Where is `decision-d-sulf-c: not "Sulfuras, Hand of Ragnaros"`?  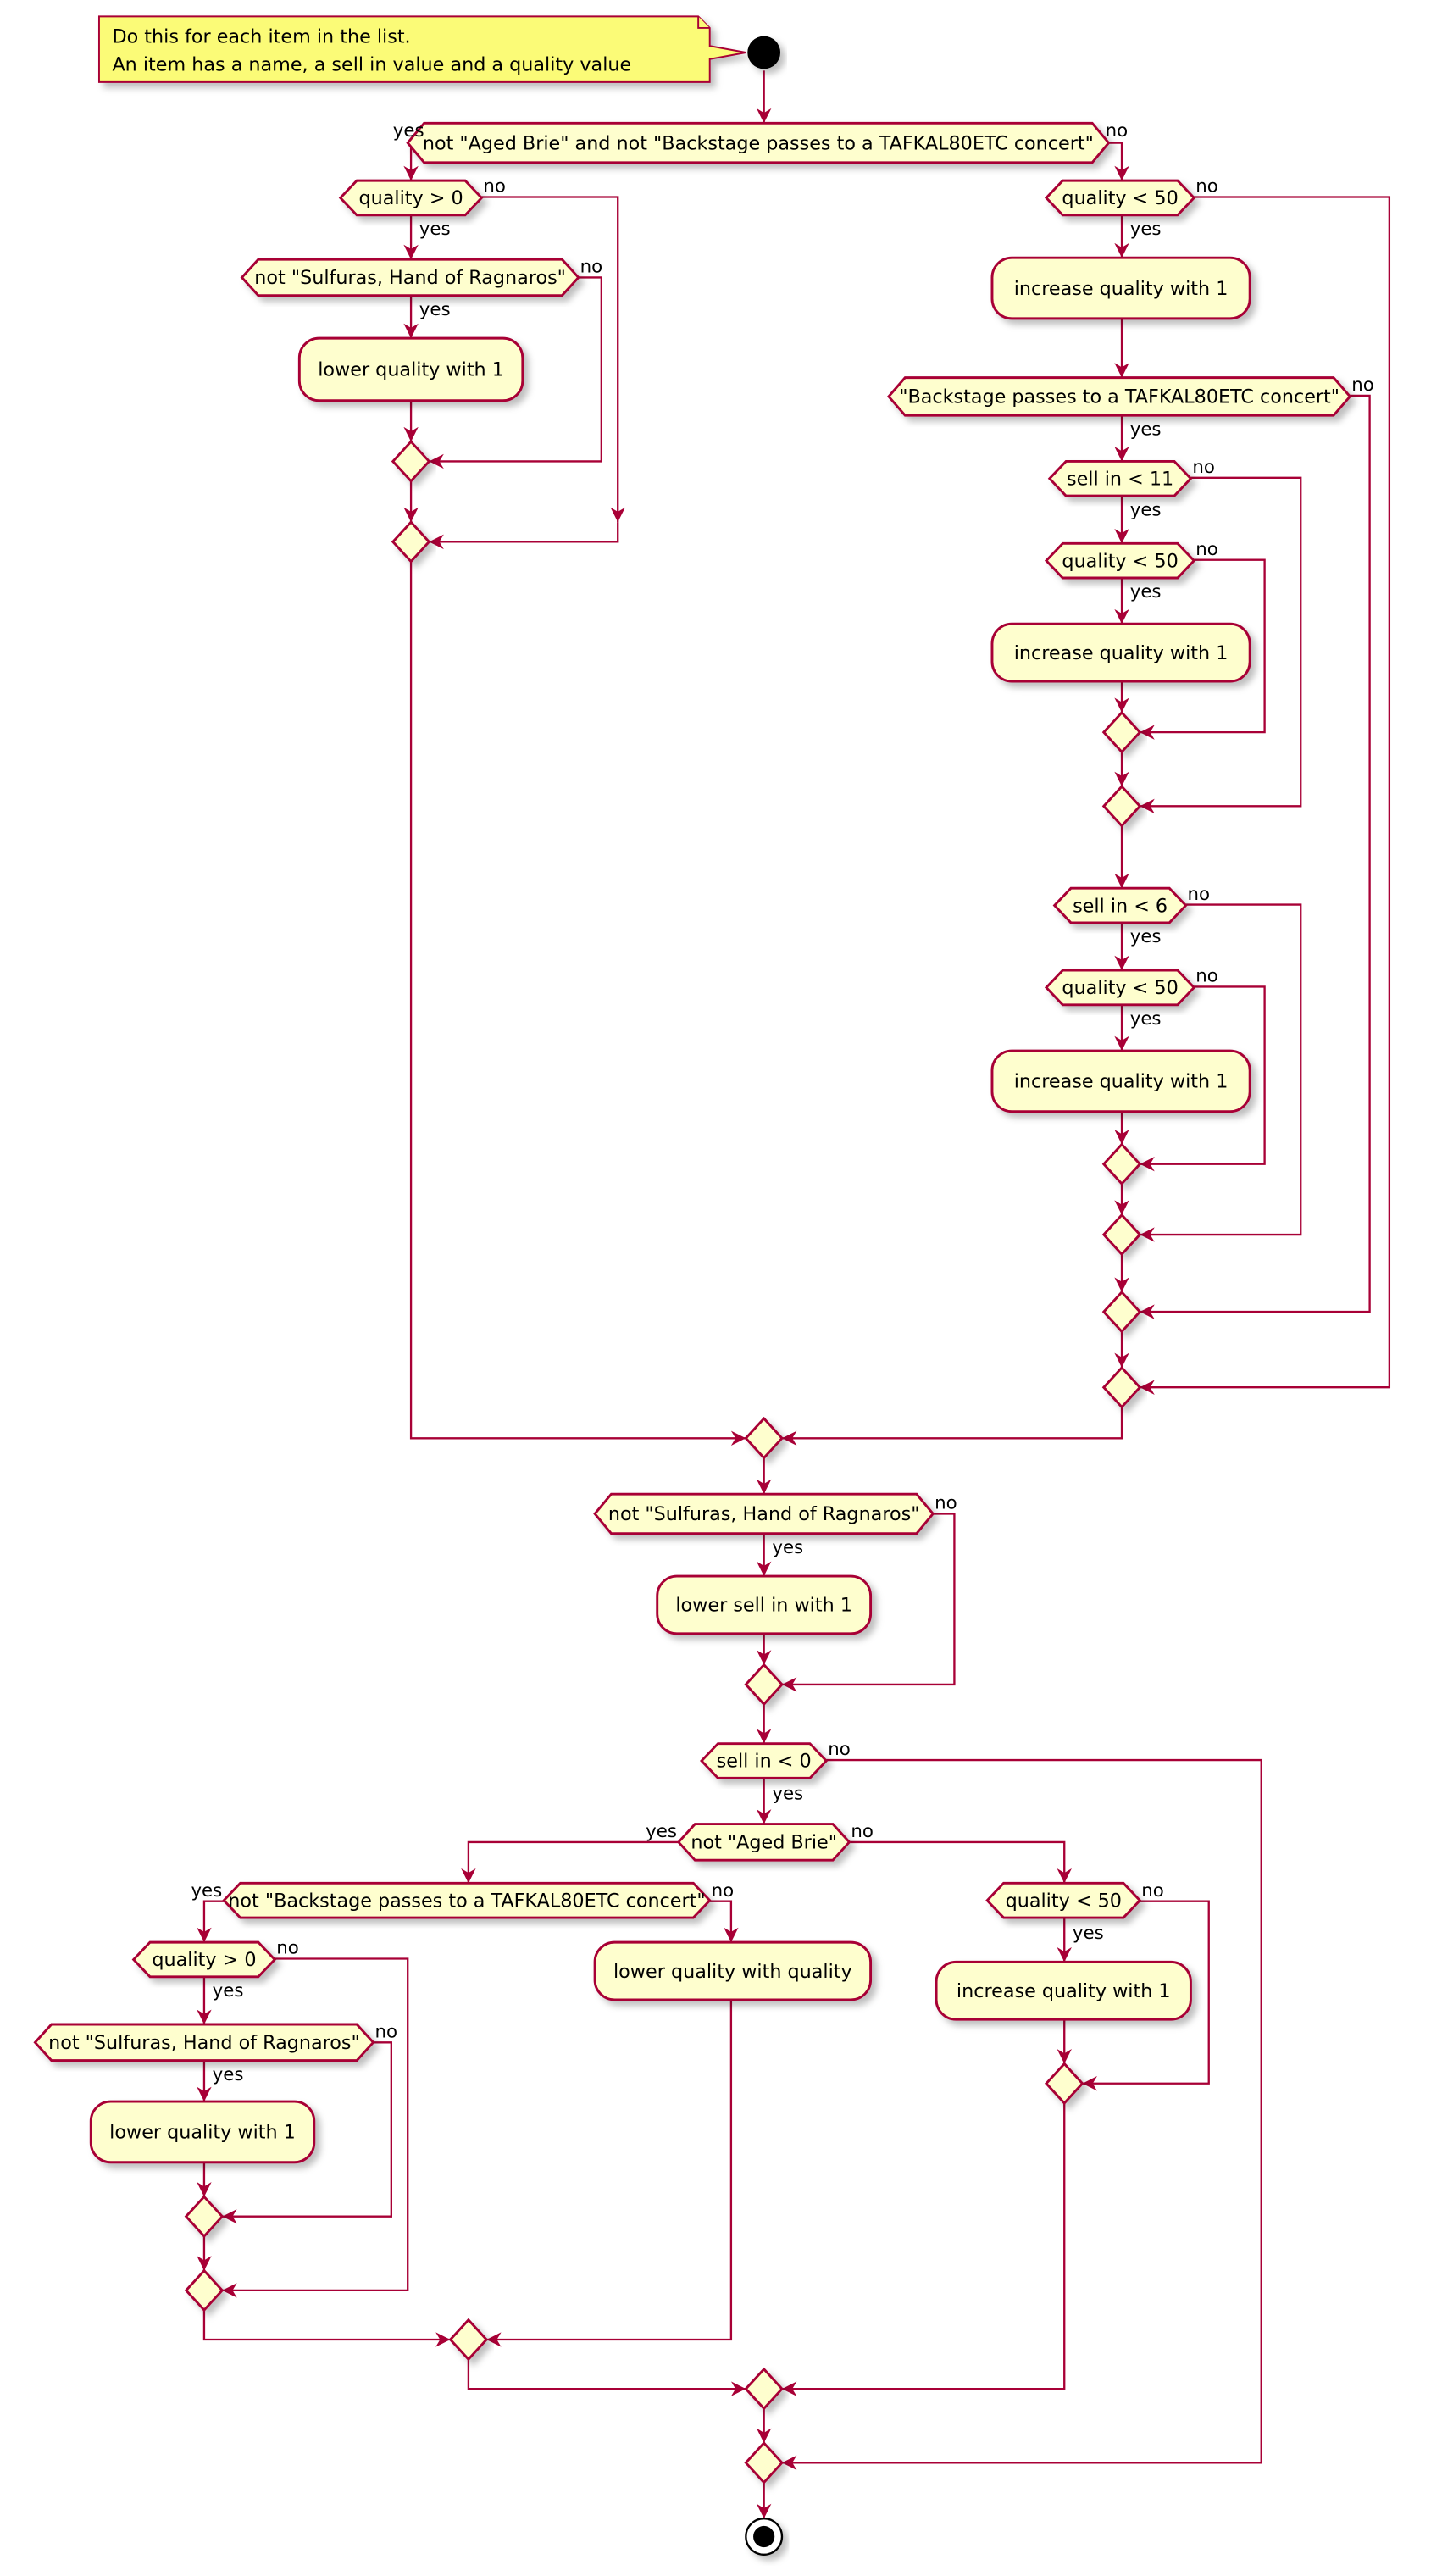
decision-d-sulf-c: not "Sulfuras, Hand of Ragnaros" is located at coordinates (204, 2042).